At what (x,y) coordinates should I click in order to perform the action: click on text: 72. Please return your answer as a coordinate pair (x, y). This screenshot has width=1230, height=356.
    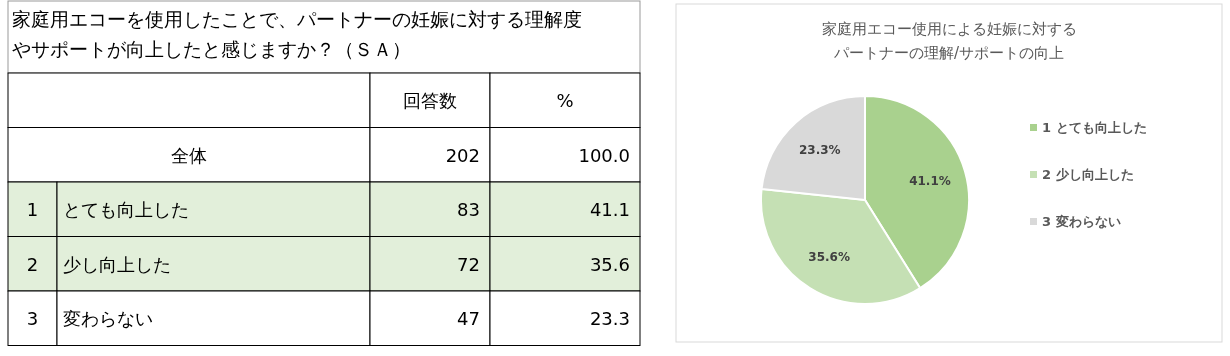
    Looking at the image, I should click on (468, 264).